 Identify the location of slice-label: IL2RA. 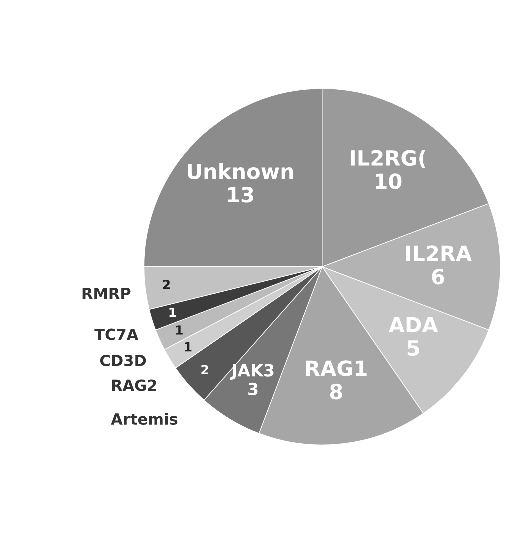
(439, 254).